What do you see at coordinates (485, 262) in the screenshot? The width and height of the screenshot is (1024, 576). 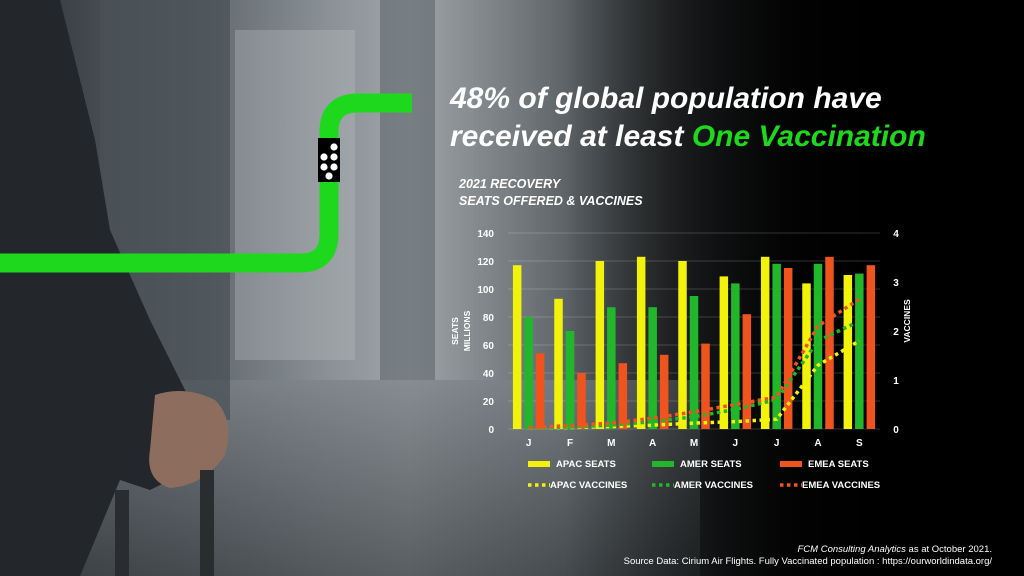 I see `y-tick-label: 120` at bounding box center [485, 262].